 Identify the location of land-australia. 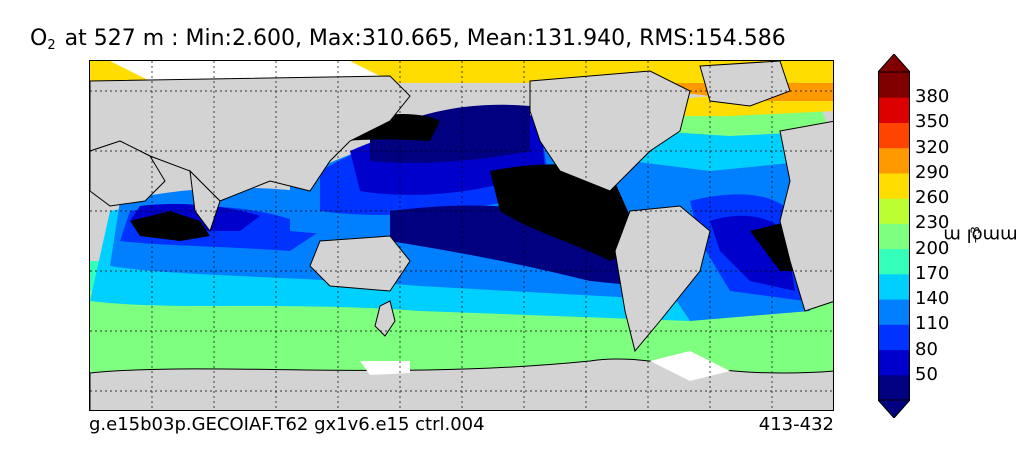
(360, 263).